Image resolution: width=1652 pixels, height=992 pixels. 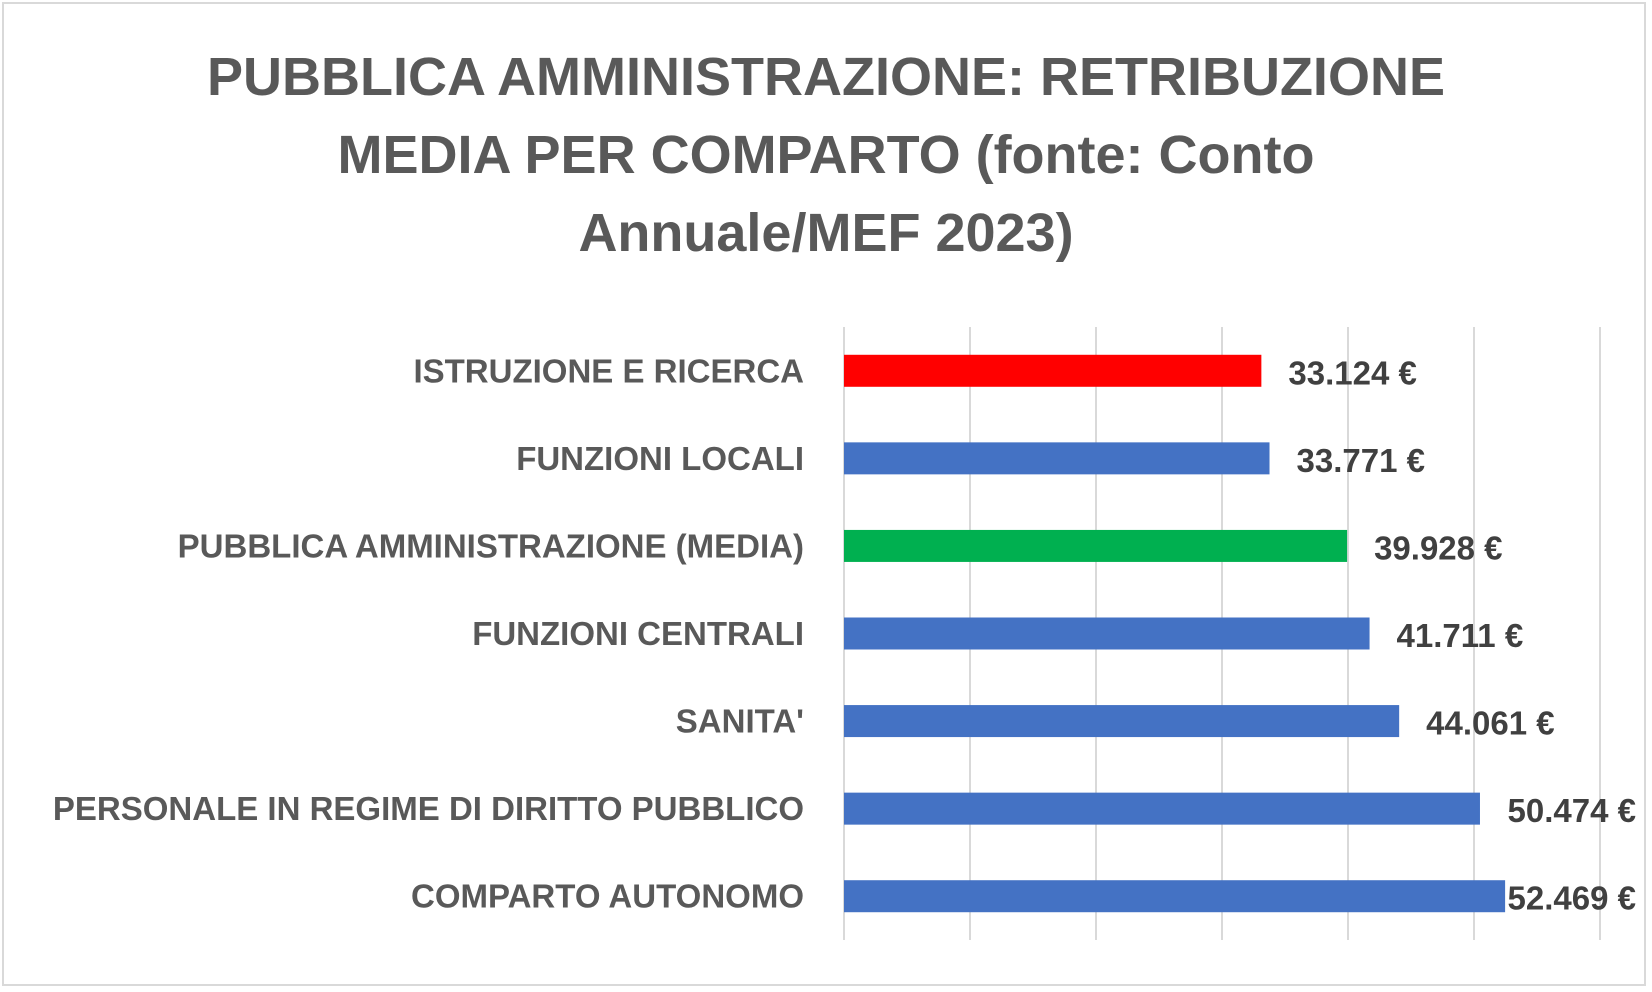 I want to click on category-label: PUBBLICA AMMINISTRAZIONE (MEDIA), so click(x=491, y=545).